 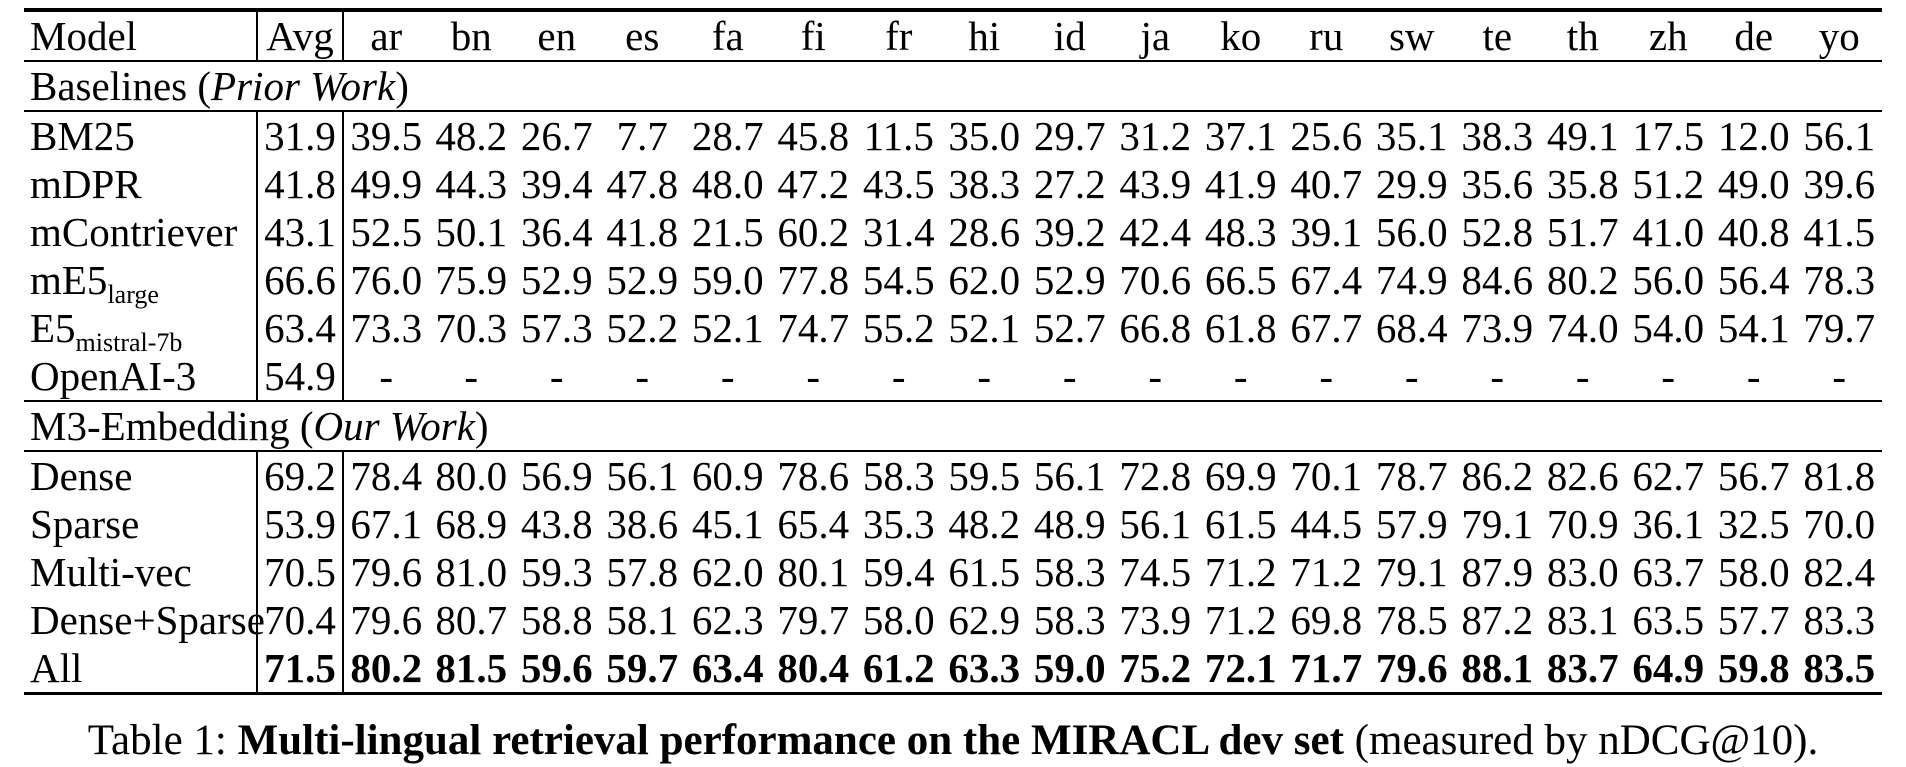 I want to click on value-cell: 83.3, so click(x=1839, y=620).